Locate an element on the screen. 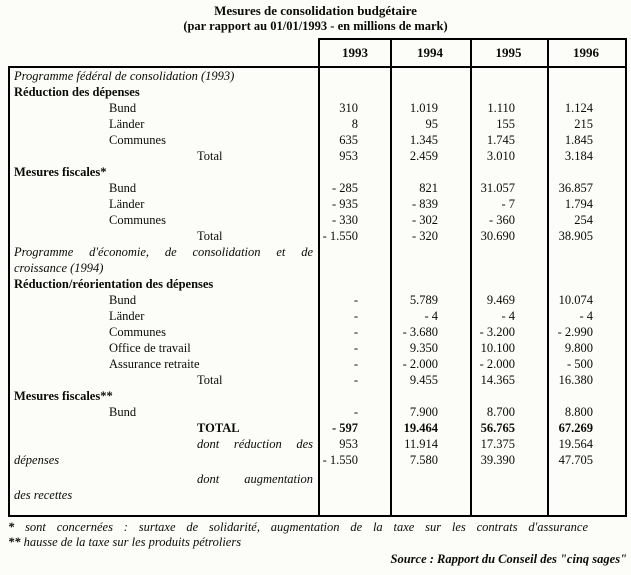 Image resolution: width=631 pixels, height=575 pixels. table-row: Bund - 5.789 9.469 10.074 is located at coordinates (317, 300).